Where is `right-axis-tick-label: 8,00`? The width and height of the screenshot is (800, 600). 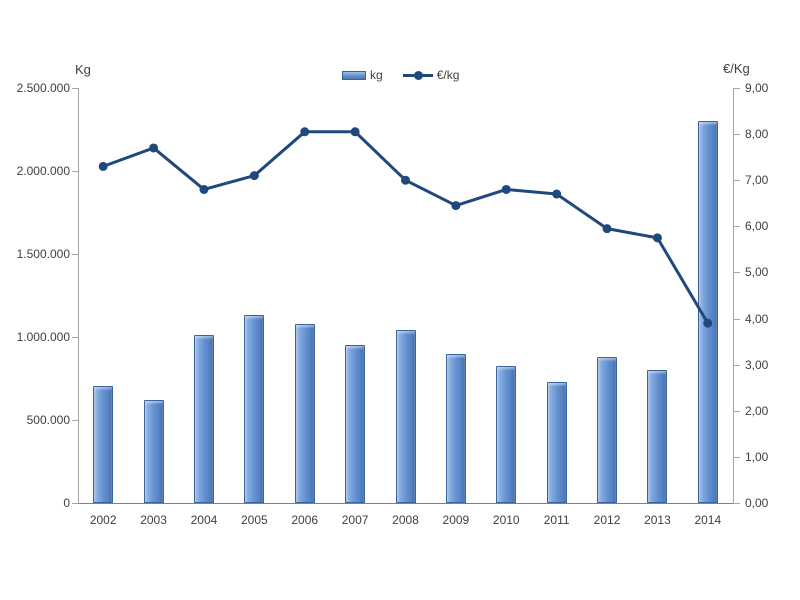
right-axis-tick-label: 8,00 is located at coordinates (757, 134).